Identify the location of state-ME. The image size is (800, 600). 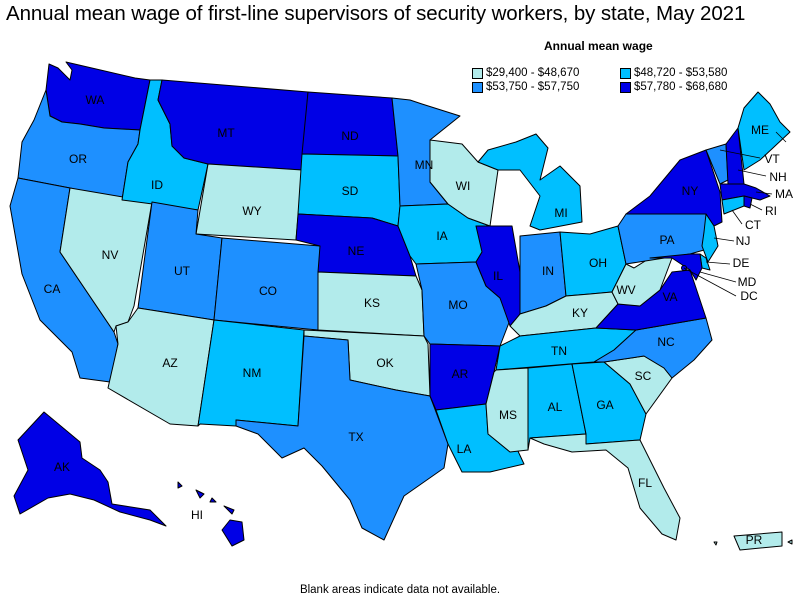
(764, 131).